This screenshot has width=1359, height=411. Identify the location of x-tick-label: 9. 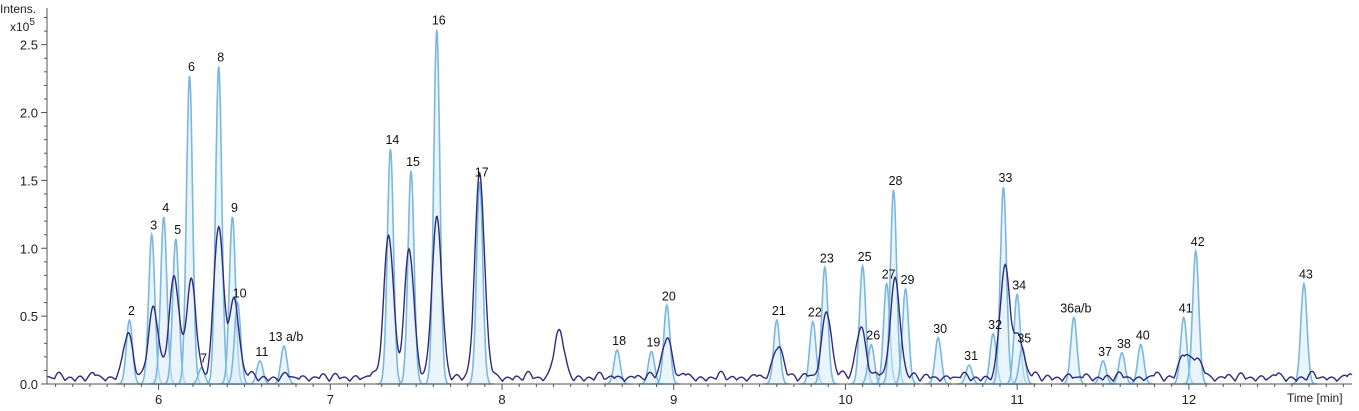
(673, 399).